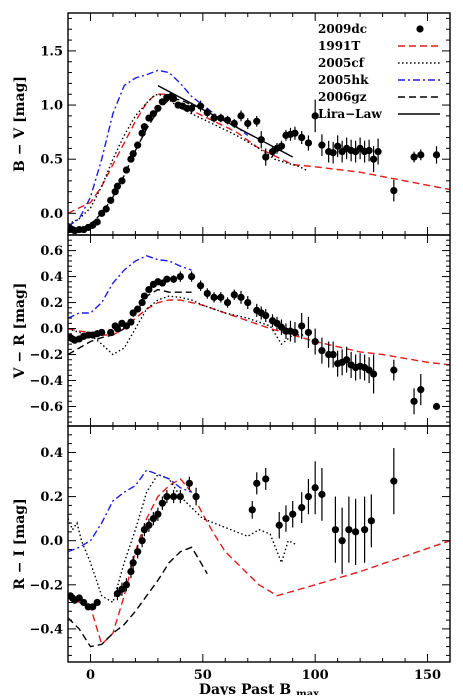  I want to click on legend-label: Lira−Law, so click(350, 114).